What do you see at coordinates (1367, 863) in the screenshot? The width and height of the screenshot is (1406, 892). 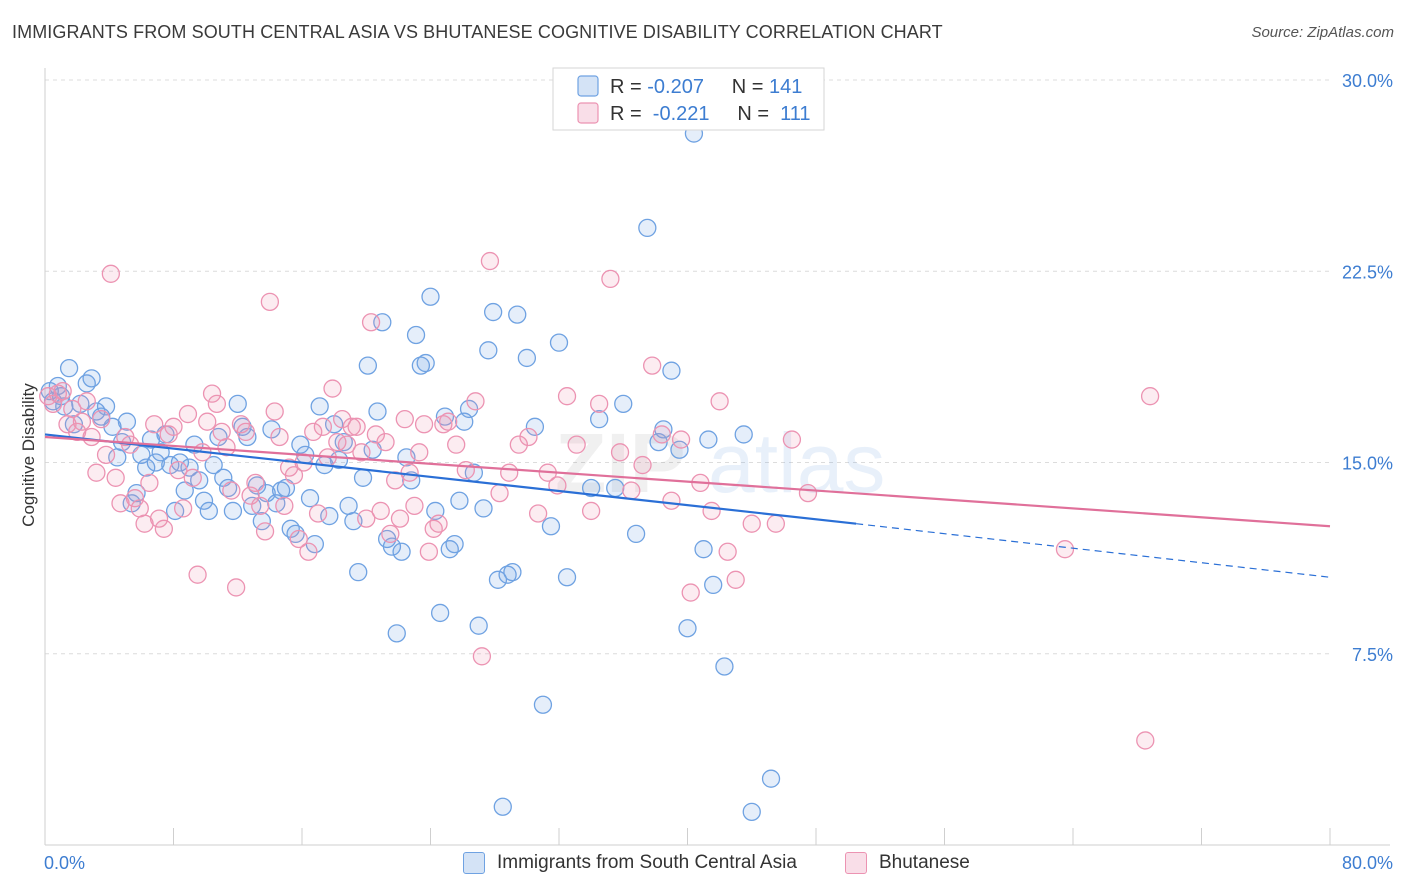 I see `x-tick-label-max: 80.0%` at bounding box center [1367, 863].